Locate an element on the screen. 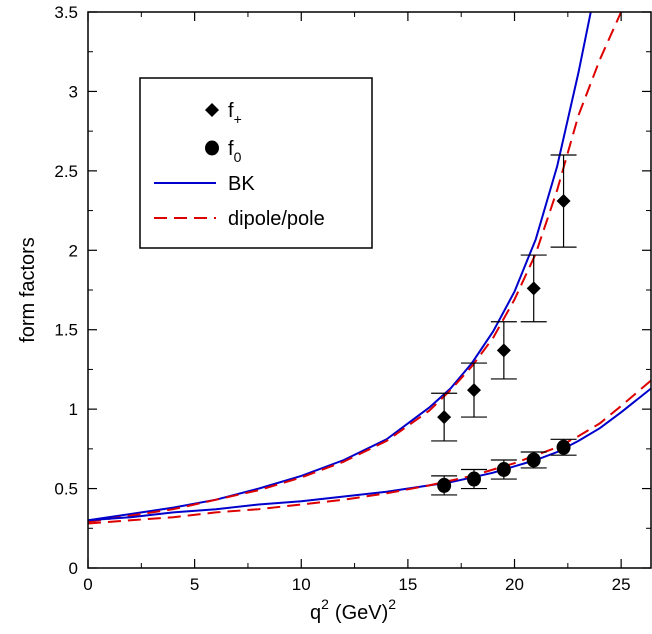 This screenshot has height=634, width=652. legend-label-main: BK is located at coordinates (241, 184).